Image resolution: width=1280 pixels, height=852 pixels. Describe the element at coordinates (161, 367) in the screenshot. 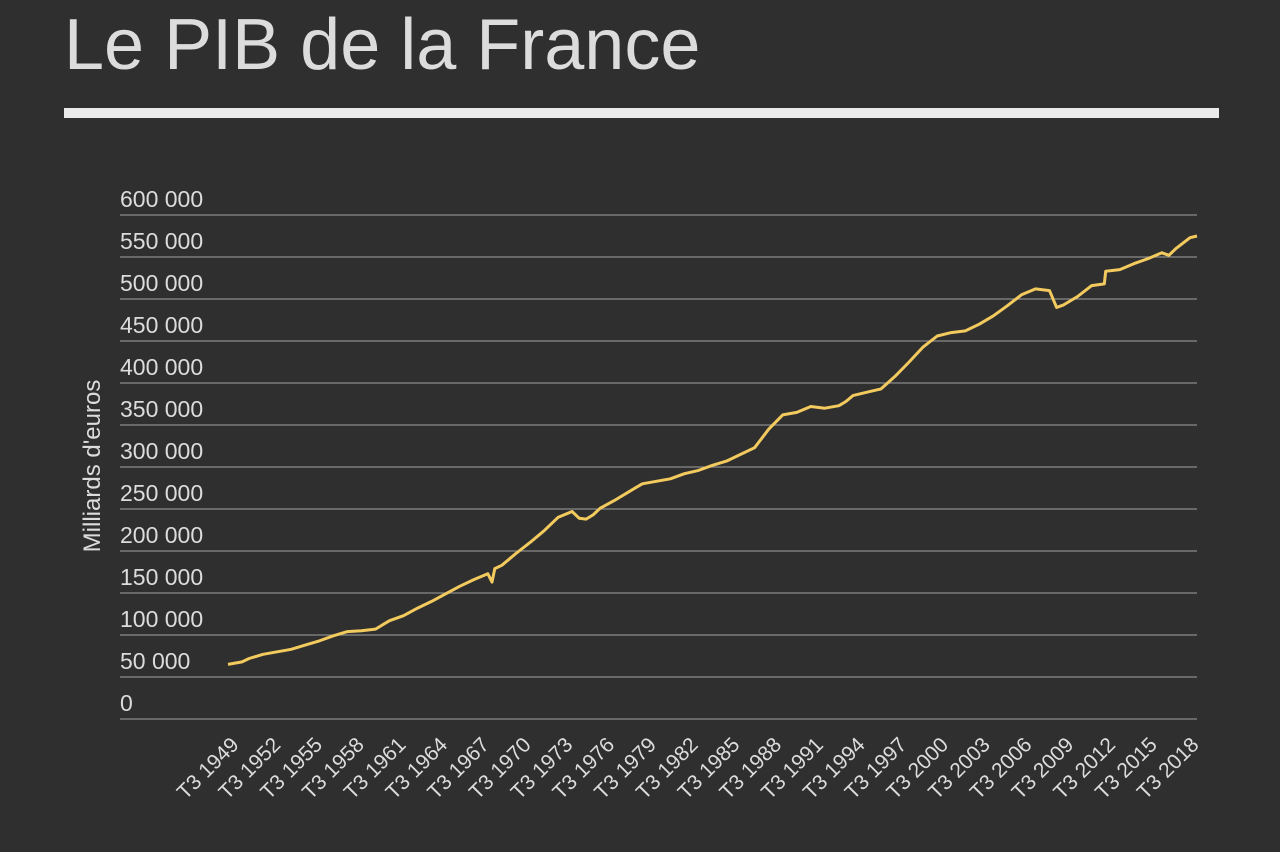

I see `y-tick-label: 400 000` at that location.